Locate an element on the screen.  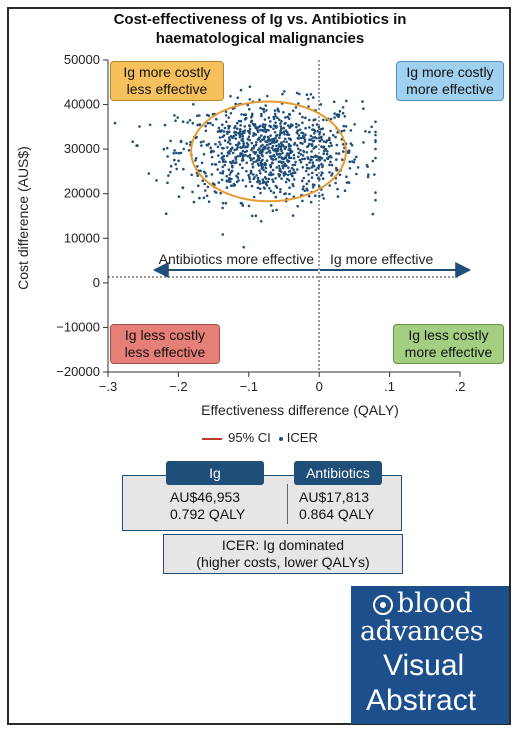
quadrant-tl-line-2: less effective is located at coordinates (167, 89).